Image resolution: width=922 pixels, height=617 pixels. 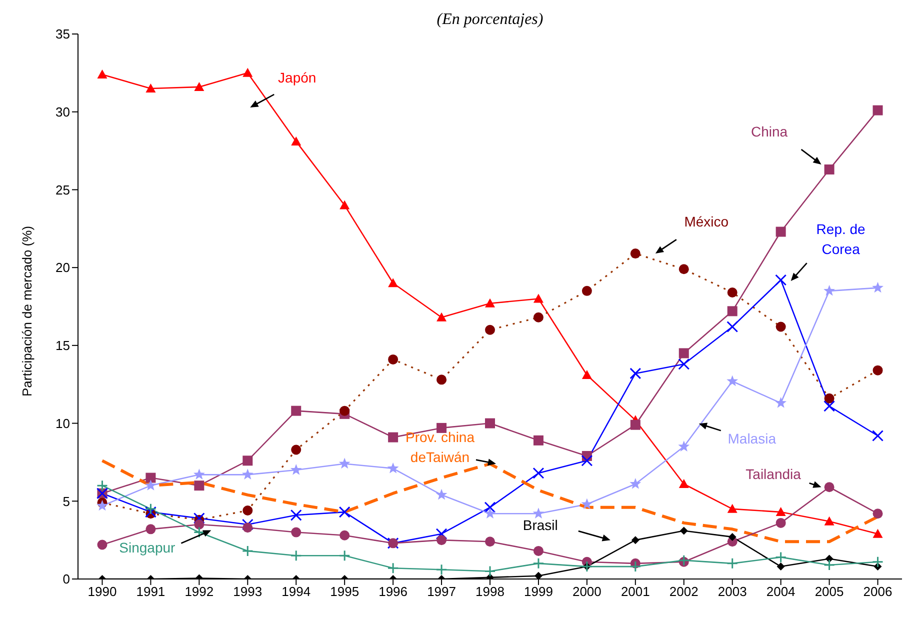 I want to click on x-tick-label: 1990, so click(x=102, y=592).